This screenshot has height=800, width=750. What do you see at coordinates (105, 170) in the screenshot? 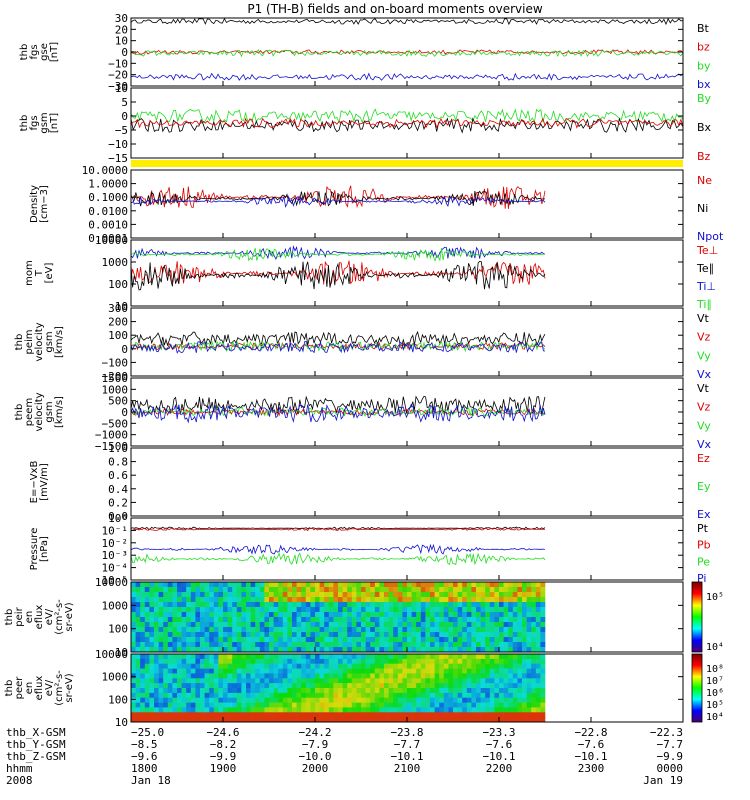
I see `y-tick-label: 10.0000` at bounding box center [105, 170].